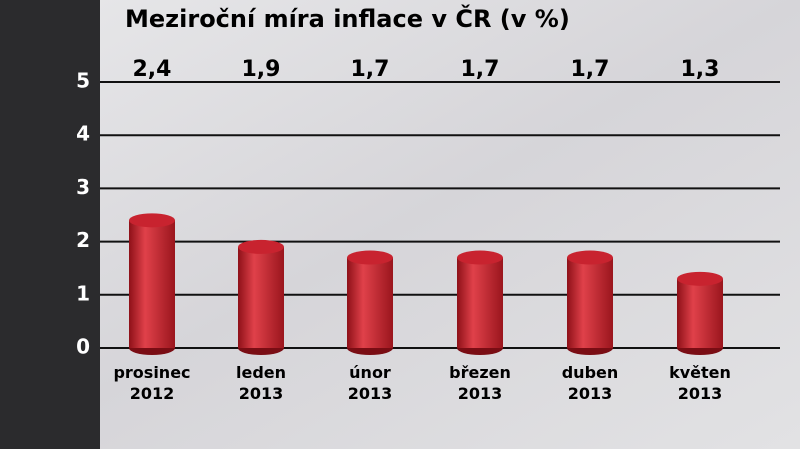 Image resolution: width=800 pixels, height=449 pixels. Describe the element at coordinates (83, 134) in the screenshot. I see `y-tick-label: 4` at that location.